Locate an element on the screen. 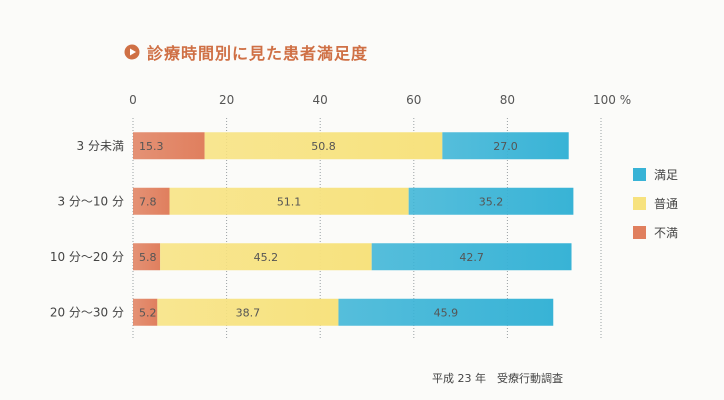 This screenshot has height=400, width=724. data-label: 5.2 is located at coordinates (148, 312).